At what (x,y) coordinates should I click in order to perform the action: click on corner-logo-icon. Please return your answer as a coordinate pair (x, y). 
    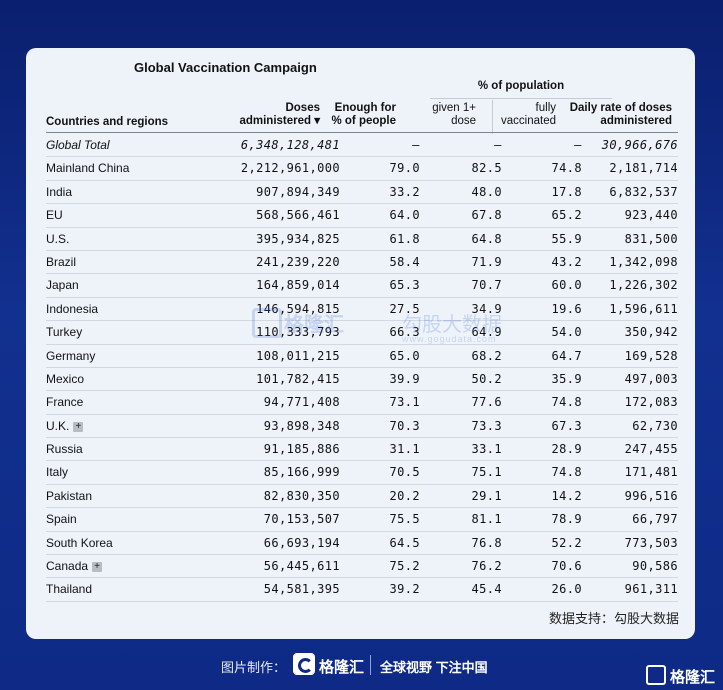
    Looking at the image, I should click on (655, 675).